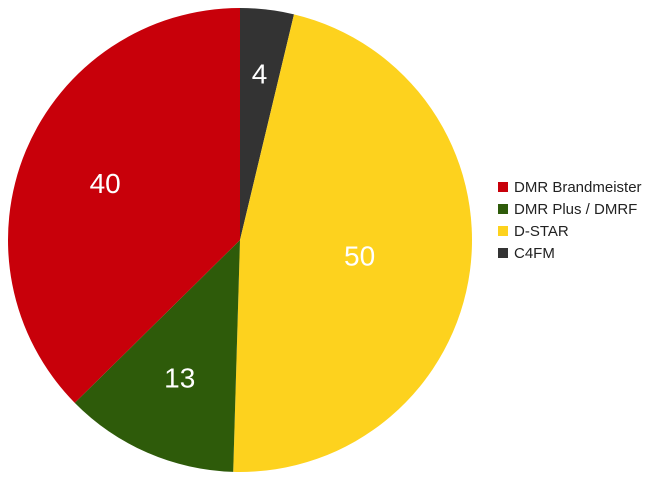 Image resolution: width=671 pixels, height=477 pixels. I want to click on legend-item-d-star: D-STAR, so click(570, 231).